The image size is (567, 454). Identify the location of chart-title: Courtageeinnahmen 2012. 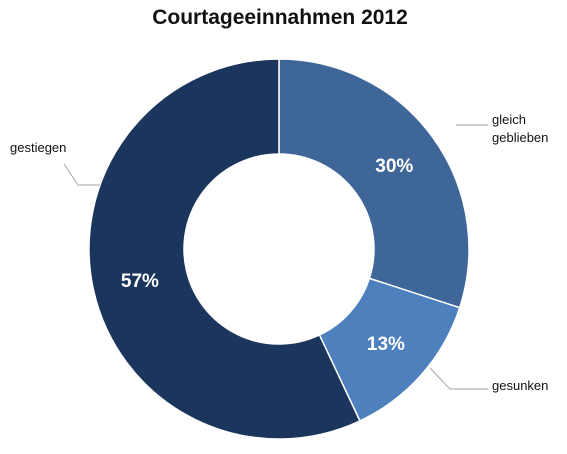
(280, 17).